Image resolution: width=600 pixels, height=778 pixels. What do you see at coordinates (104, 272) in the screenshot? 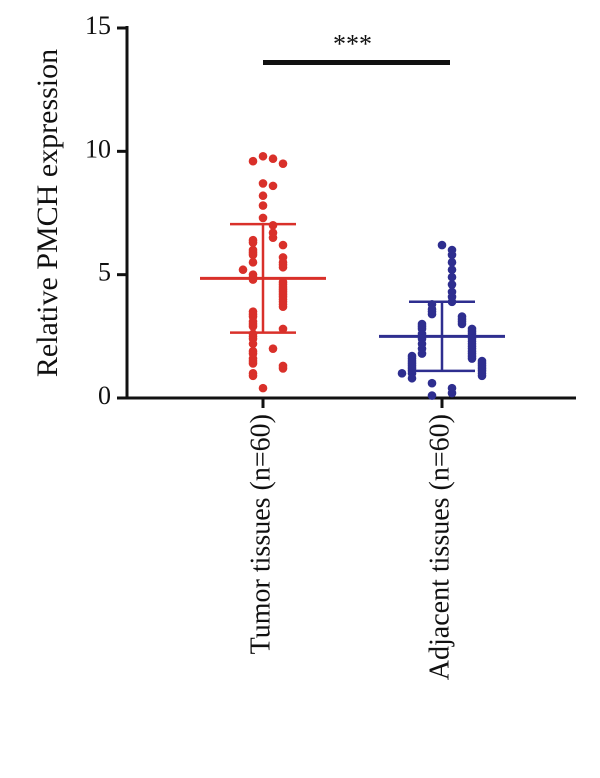
I see `y-tick-label: 5` at bounding box center [104, 272].